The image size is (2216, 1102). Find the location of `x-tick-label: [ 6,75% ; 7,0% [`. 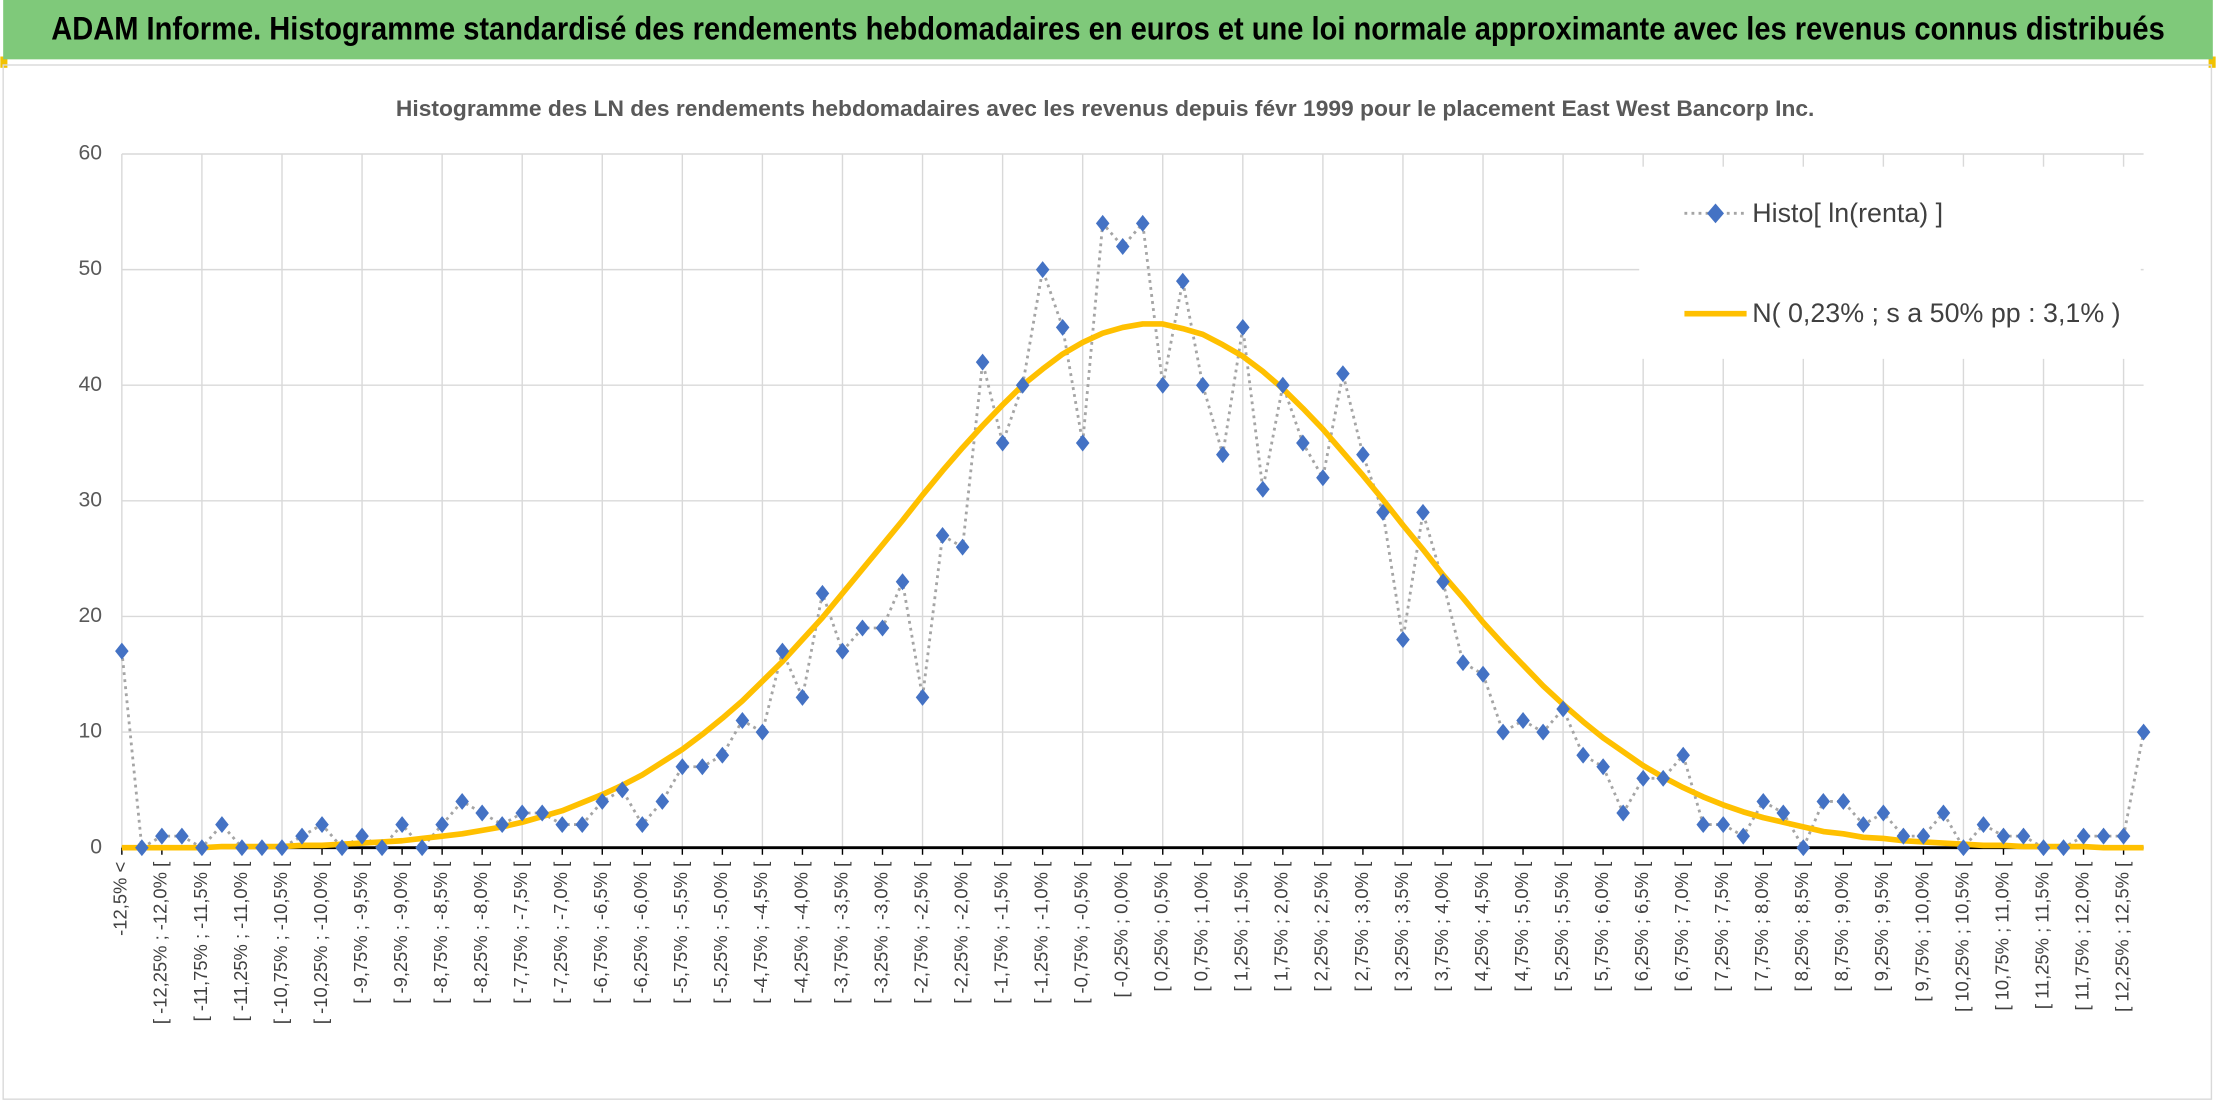

x-tick-label: [ 6,75% ; 7,0% [ is located at coordinates (1681, 927).